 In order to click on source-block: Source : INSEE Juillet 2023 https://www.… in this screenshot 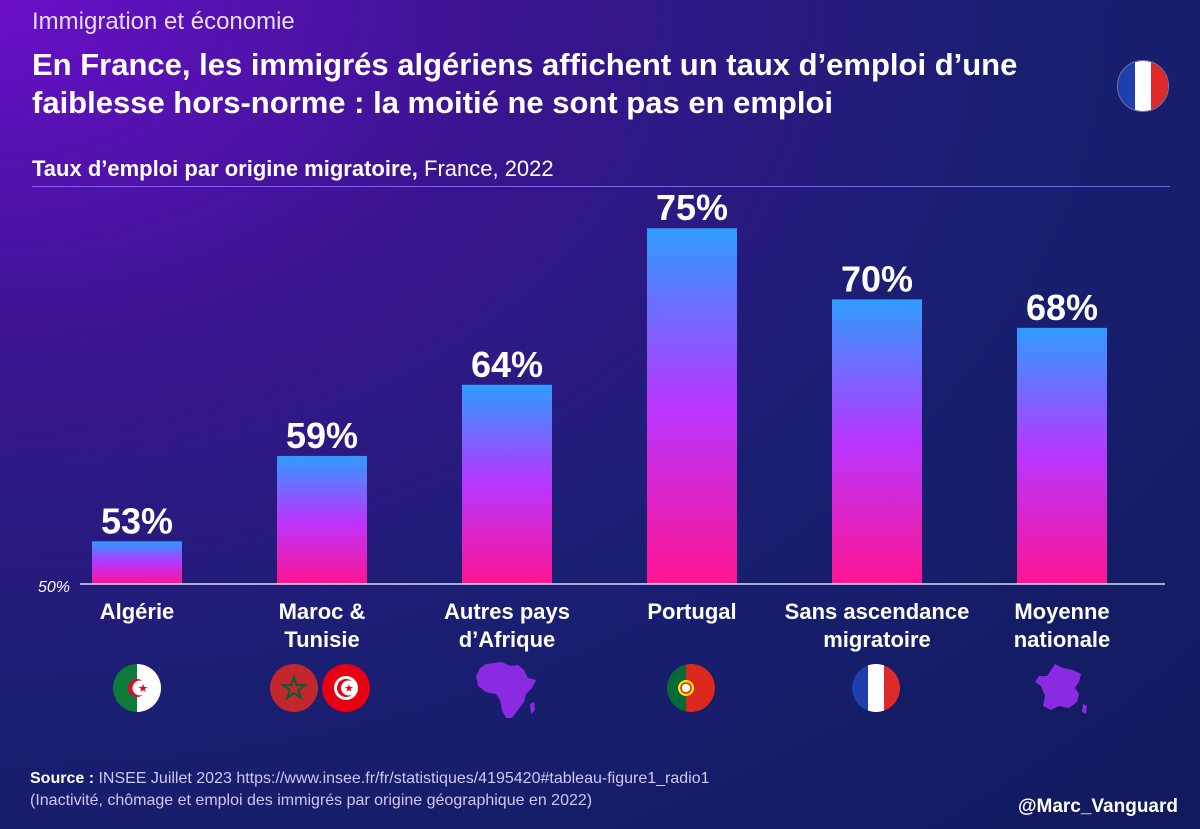, I will do `click(369, 790)`.